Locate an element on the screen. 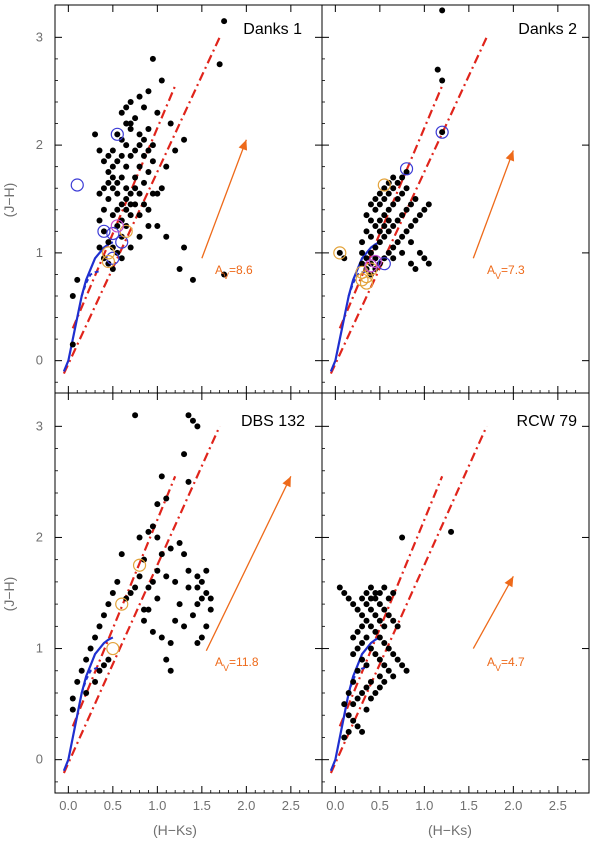 This screenshot has width=600, height=842. y-tick-label: 3 is located at coordinates (39, 36).